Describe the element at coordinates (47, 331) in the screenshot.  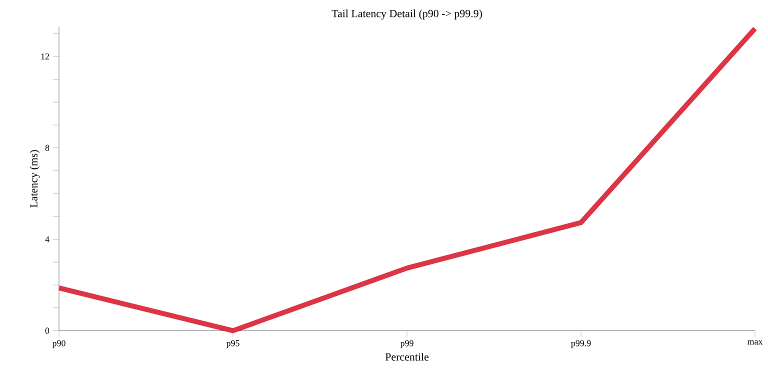
I see `y-tick-label: 0` at that location.